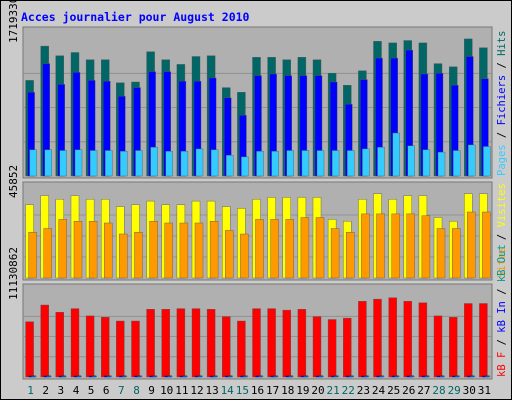  What do you see at coordinates (136, 390) in the screenshot?
I see `x-tick-label-day-8: 8` at bounding box center [136, 390].